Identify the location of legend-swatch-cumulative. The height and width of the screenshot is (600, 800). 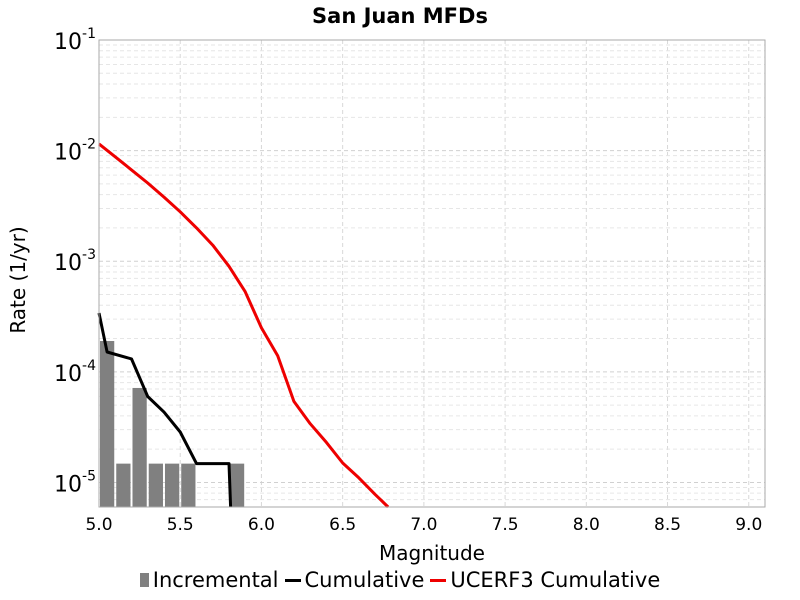
(292, 580).